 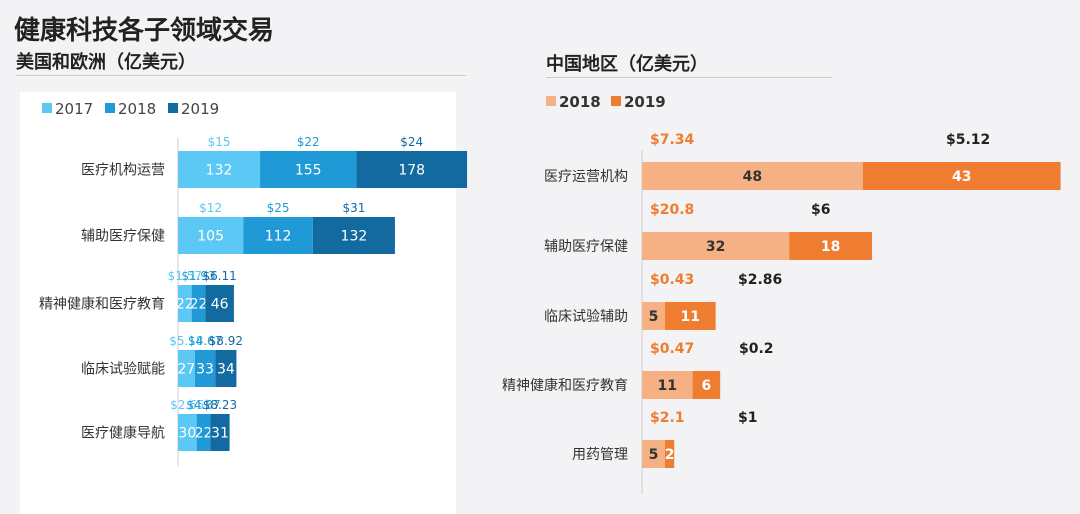 I want to click on legend-swatch-2019, so click(x=173, y=108).